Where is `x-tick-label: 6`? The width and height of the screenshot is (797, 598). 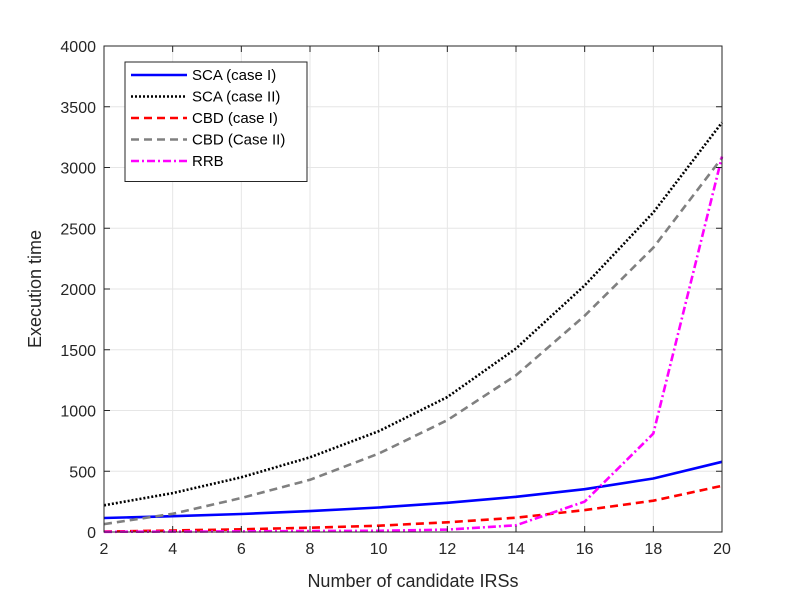
x-tick-label: 6 is located at coordinates (241, 549).